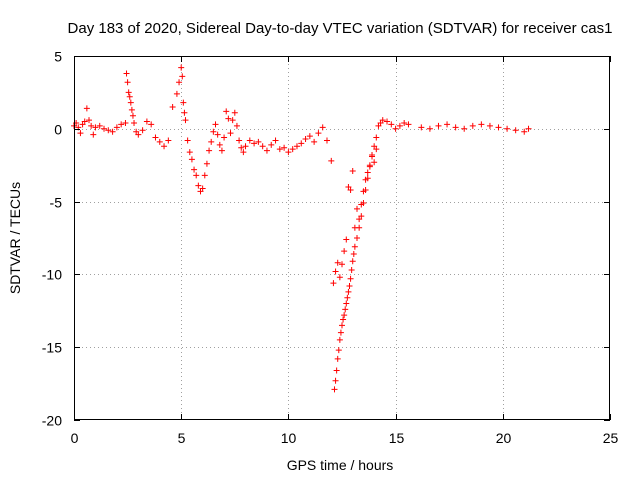  What do you see at coordinates (15, 238) in the screenshot?
I see `y-axis-label: SDTVAR / TECUs` at bounding box center [15, 238].